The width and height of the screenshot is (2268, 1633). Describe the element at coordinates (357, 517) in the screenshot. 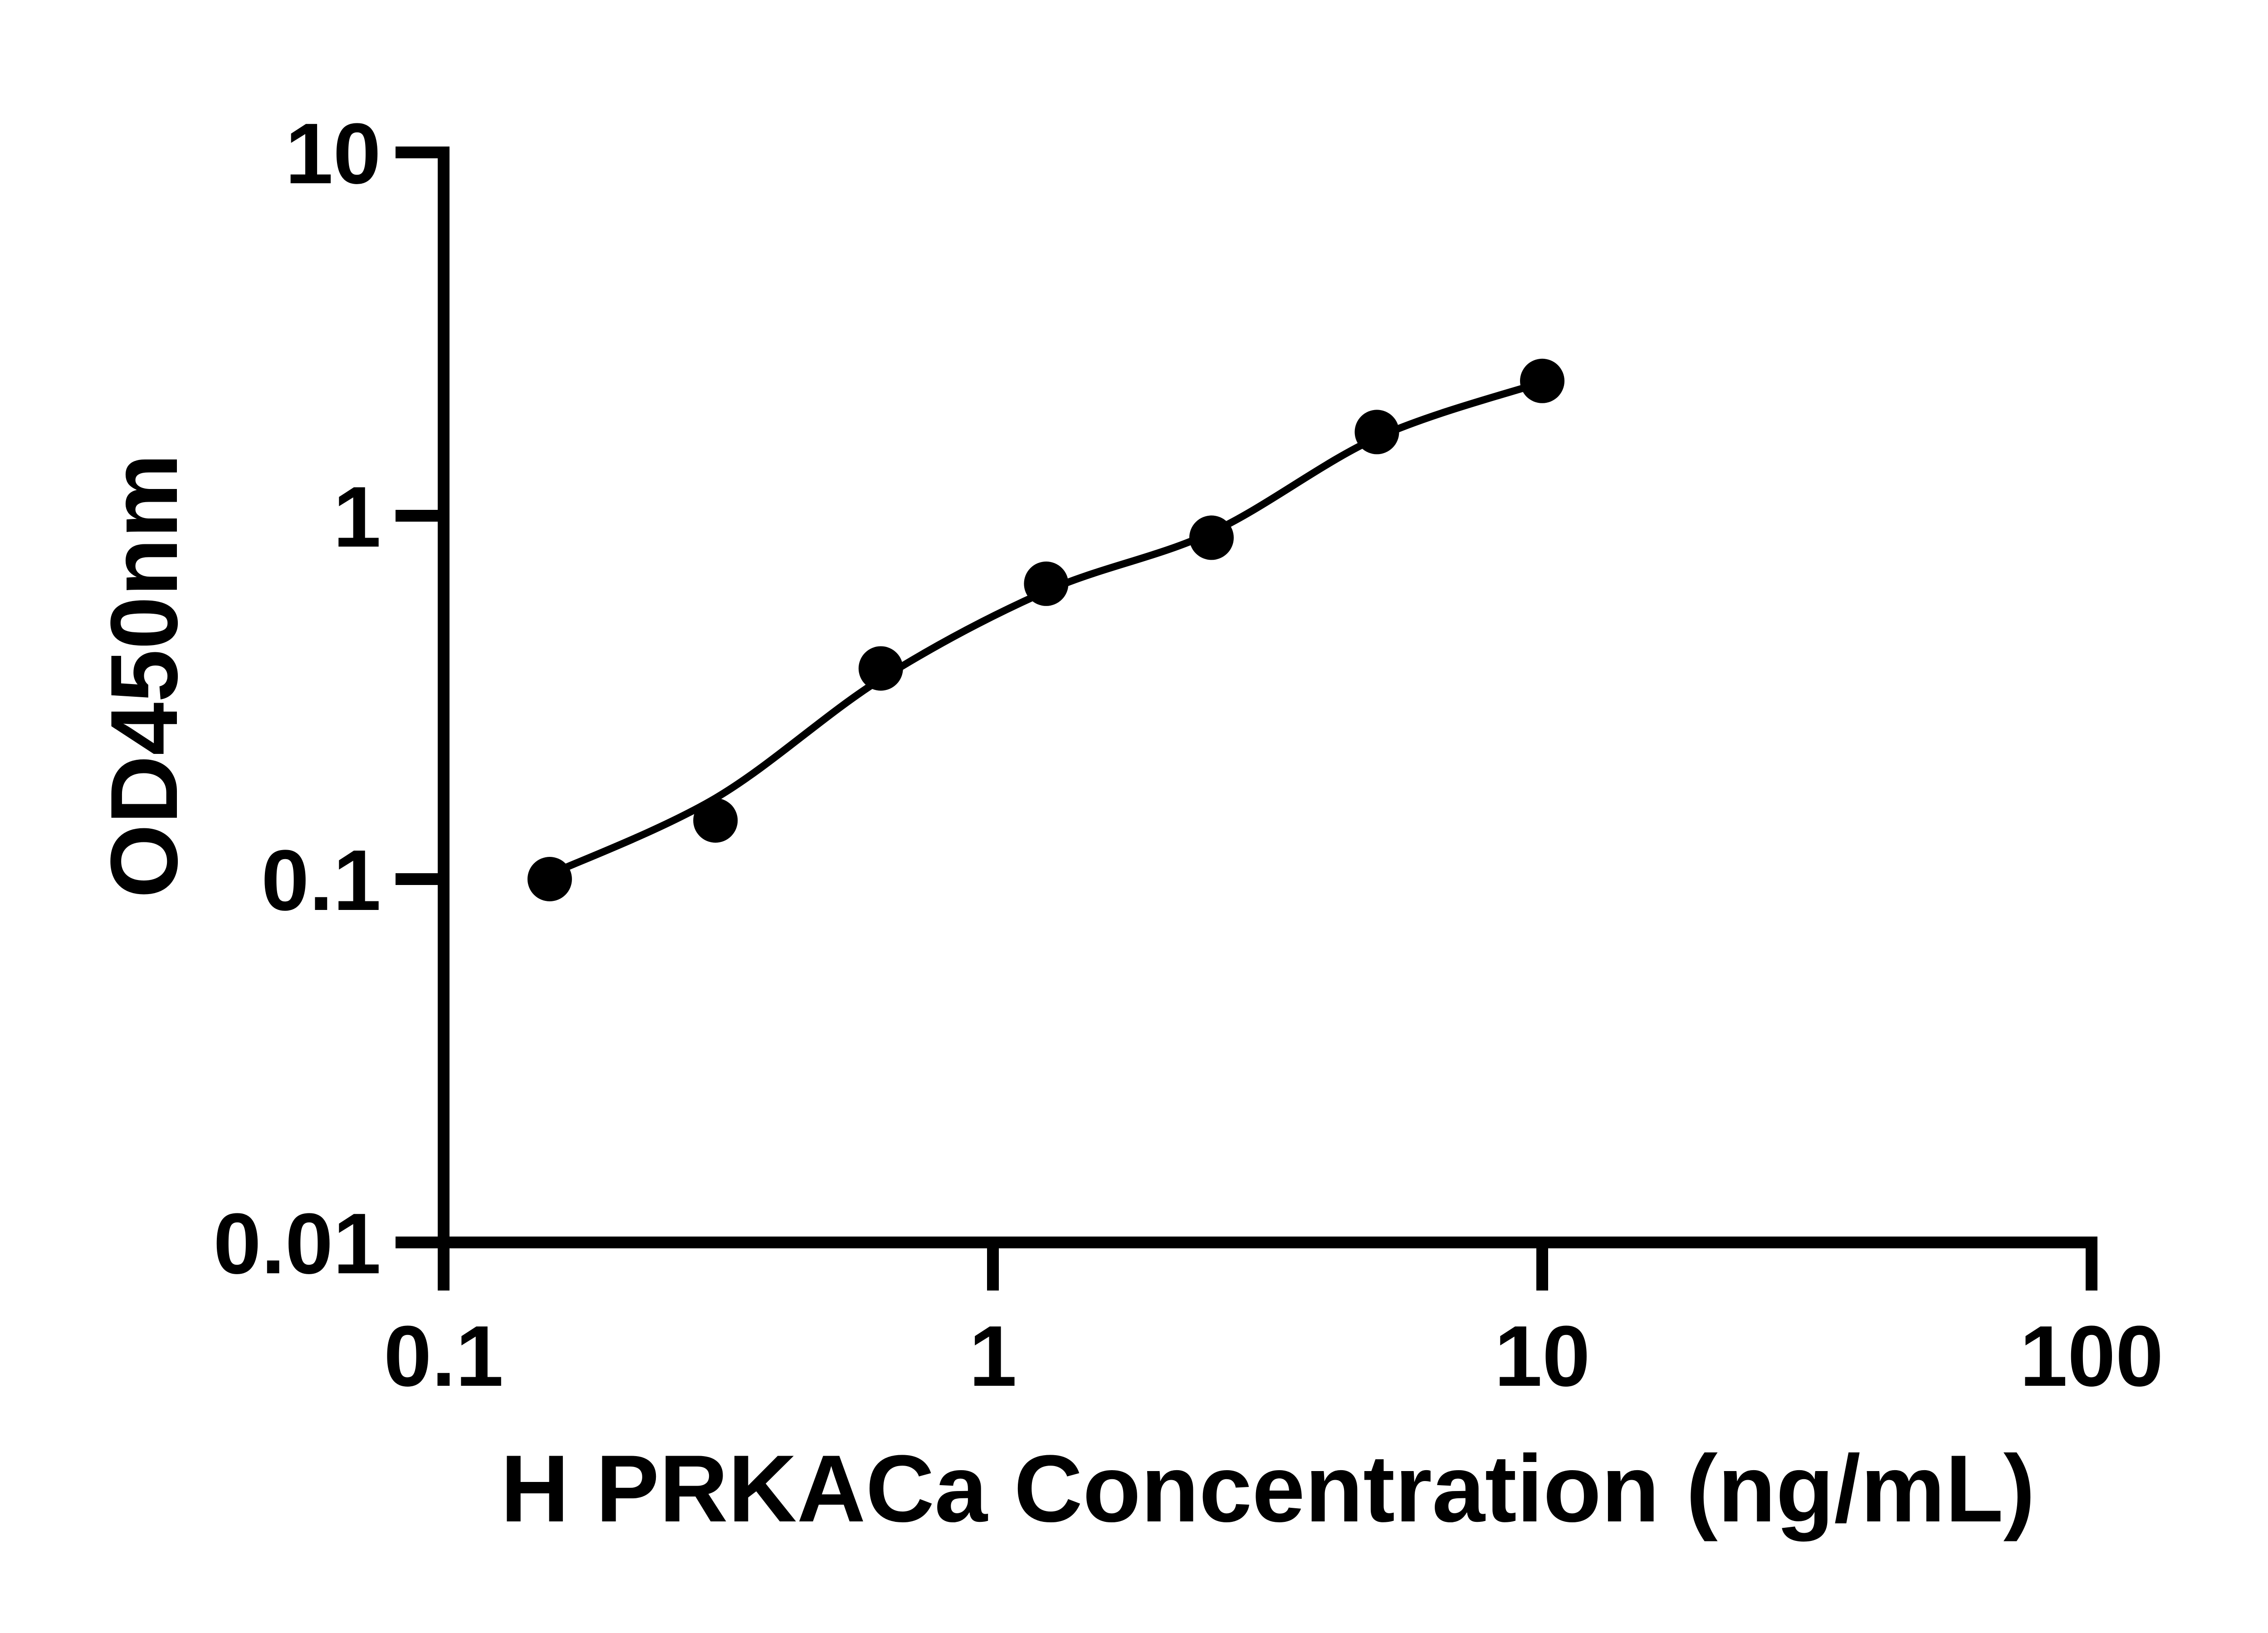

I see `y-tick-label: 1` at that location.